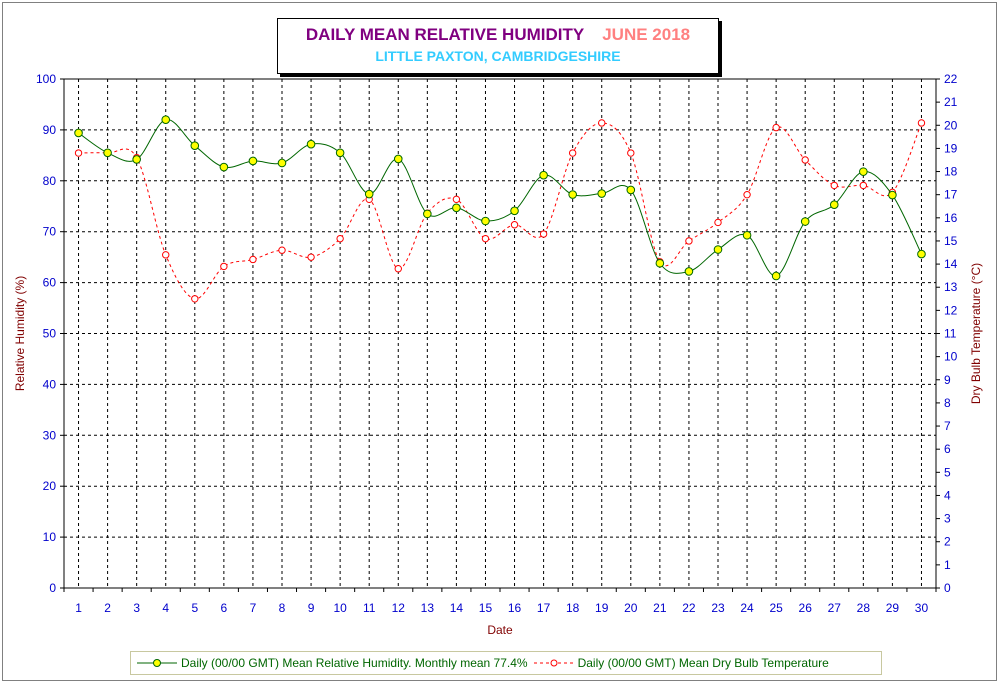 This screenshot has height=683, width=999. I want to click on y2-tick-label: 0, so click(947, 588).